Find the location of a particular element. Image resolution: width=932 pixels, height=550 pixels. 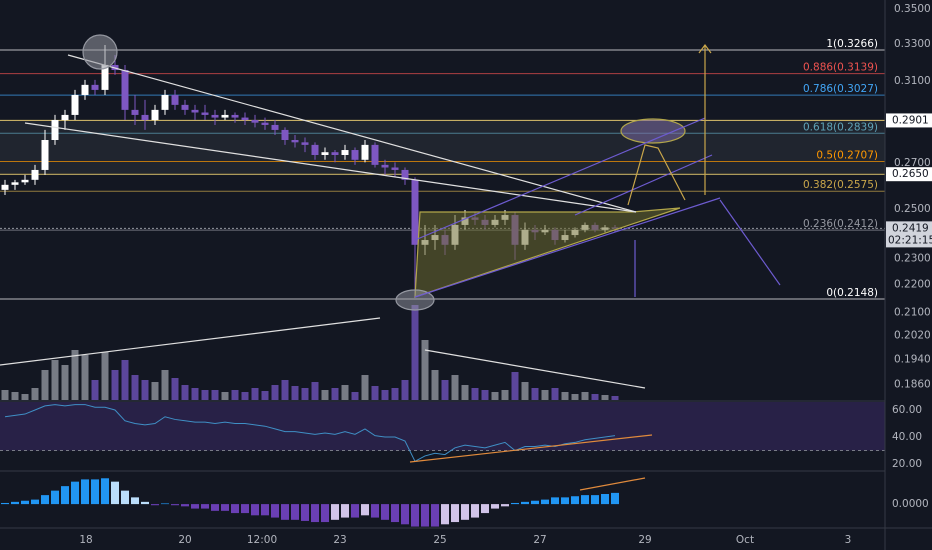

level-tag-label: 0.2901 is located at coordinates (910, 120).